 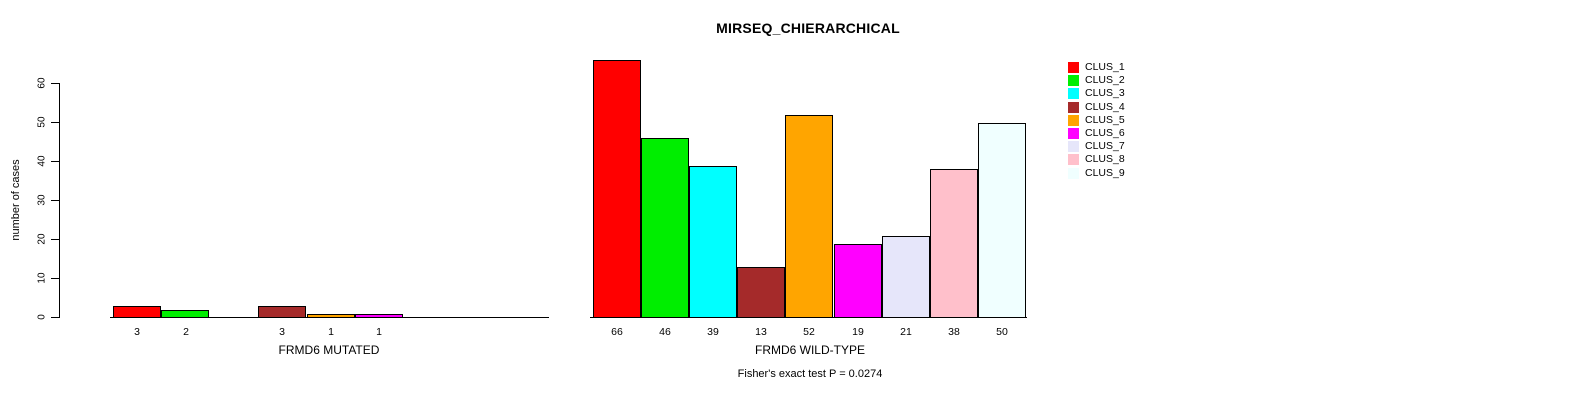 I want to click on bar-clus_1-frmd6-mutated, so click(x=137, y=312).